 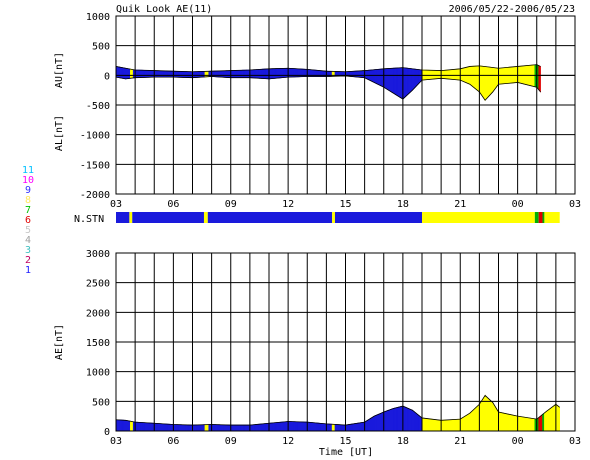 I want to click on ae-fill-segment, so click(x=559, y=418).